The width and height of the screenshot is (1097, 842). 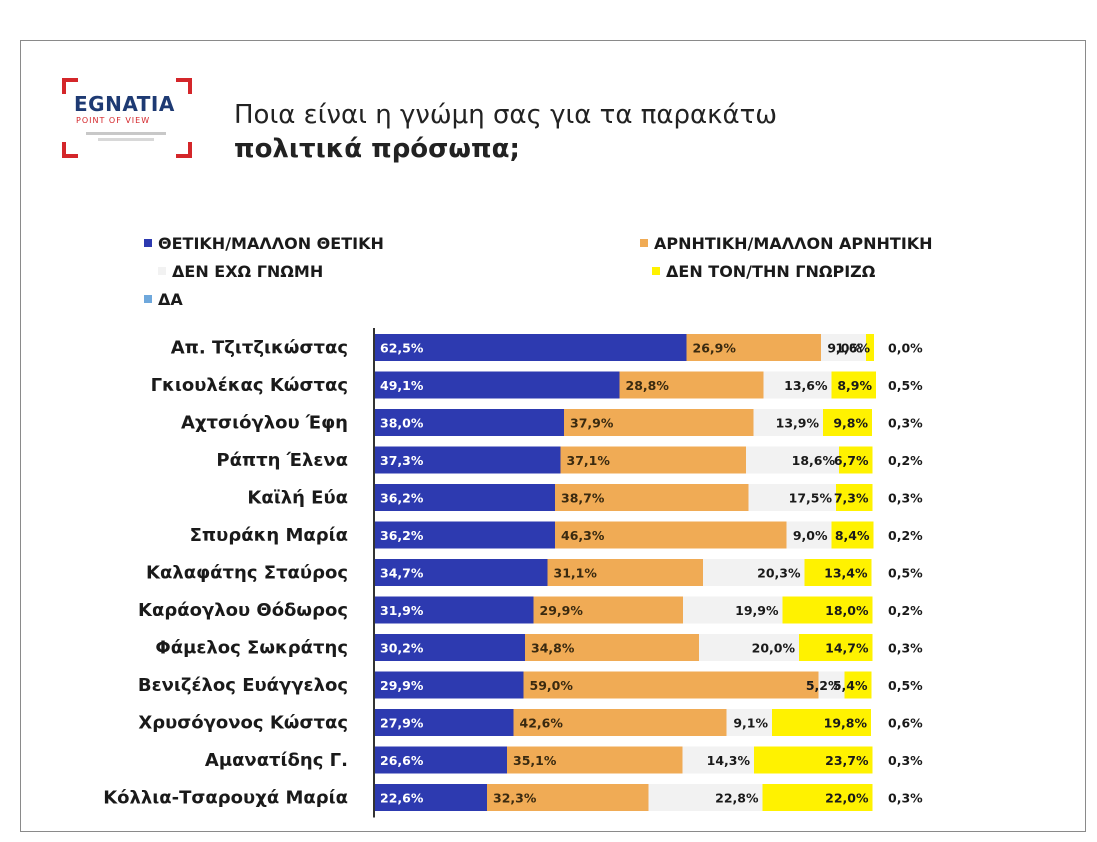 What do you see at coordinates (297, 498) in the screenshot?
I see `category-label: Καϊλή Εύα` at bounding box center [297, 498].